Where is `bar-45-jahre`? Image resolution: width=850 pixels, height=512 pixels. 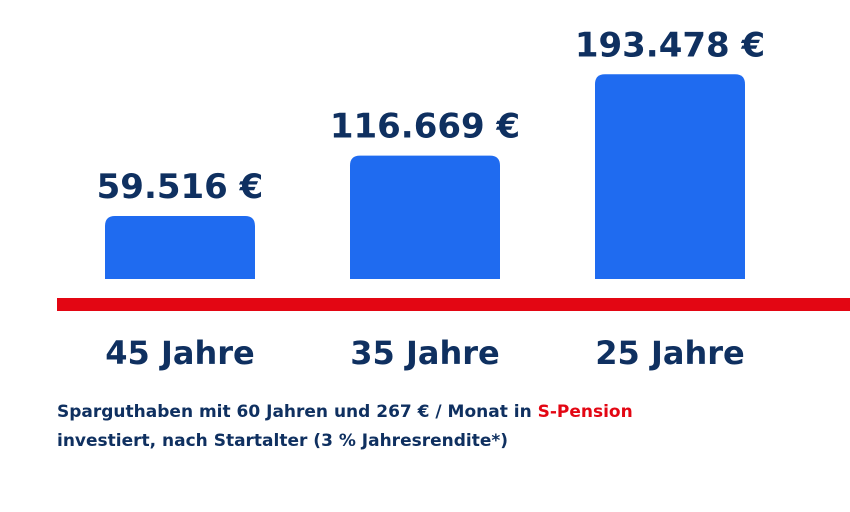 bar-45-jahre is located at coordinates (180, 247).